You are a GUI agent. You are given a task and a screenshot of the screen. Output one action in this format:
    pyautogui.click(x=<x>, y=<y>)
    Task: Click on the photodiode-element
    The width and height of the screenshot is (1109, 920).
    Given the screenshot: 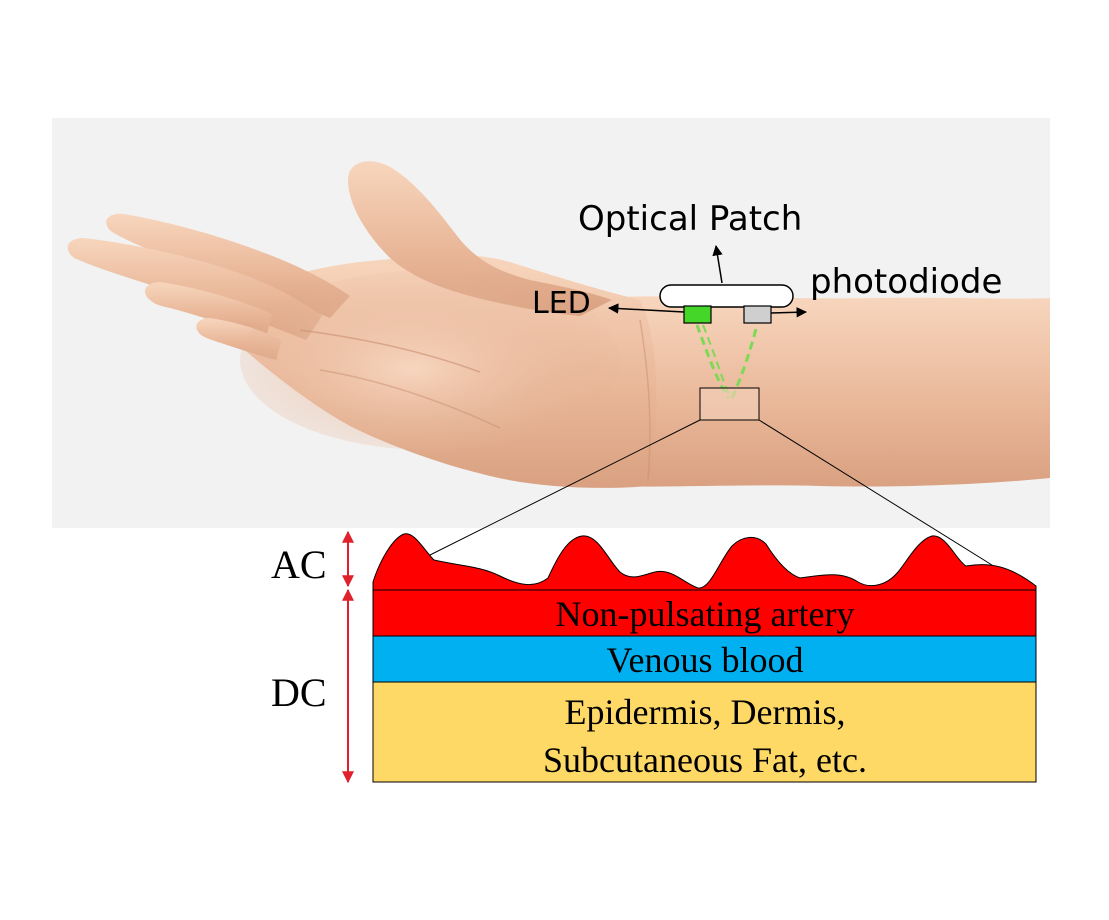 What is the action you would take?
    pyautogui.click(x=757, y=314)
    